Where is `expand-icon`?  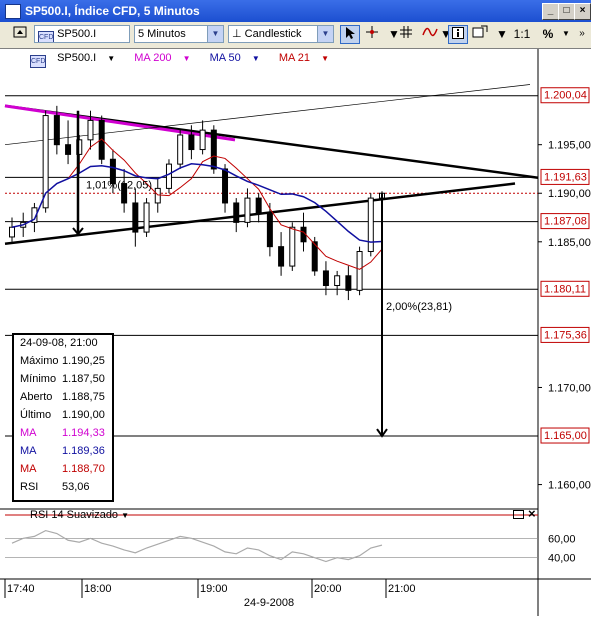 expand-icon is located at coordinates (20, 34).